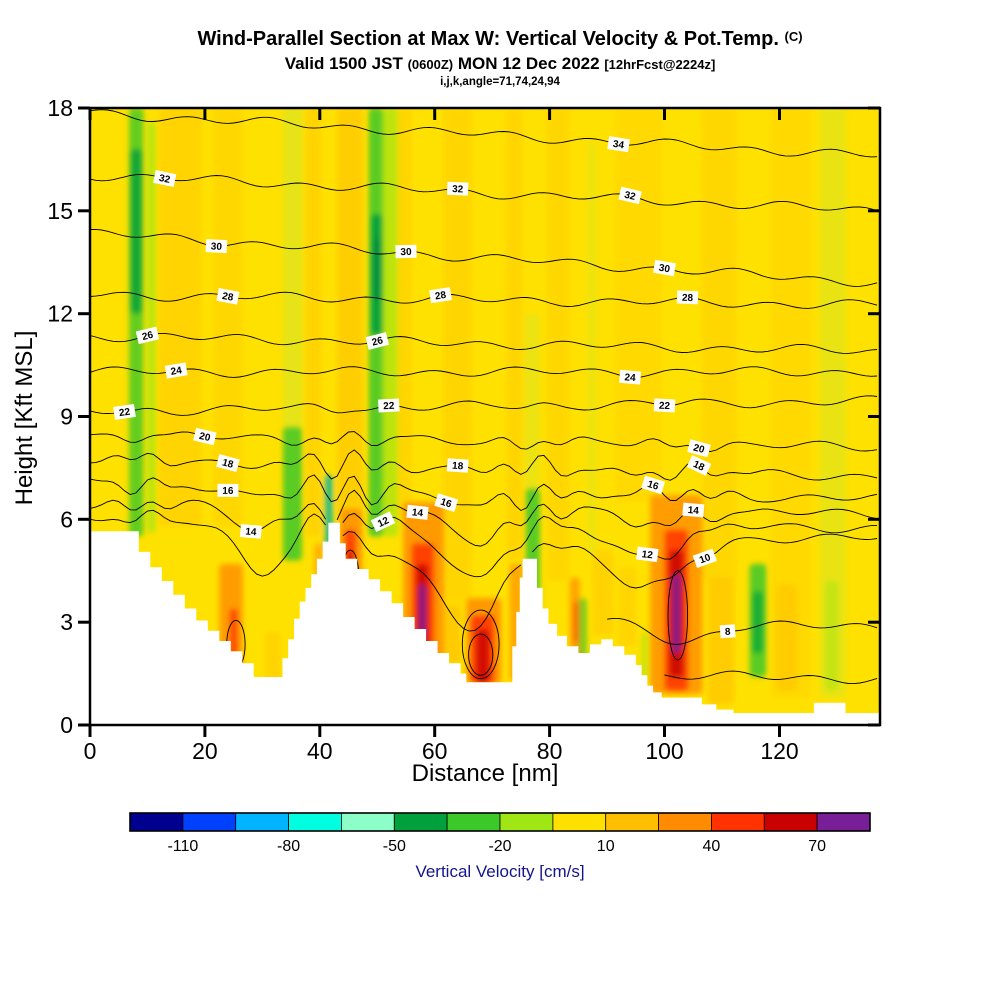 The width and height of the screenshot is (1000, 1000). What do you see at coordinates (288, 846) in the screenshot?
I see `svg-text: -80` at bounding box center [288, 846].